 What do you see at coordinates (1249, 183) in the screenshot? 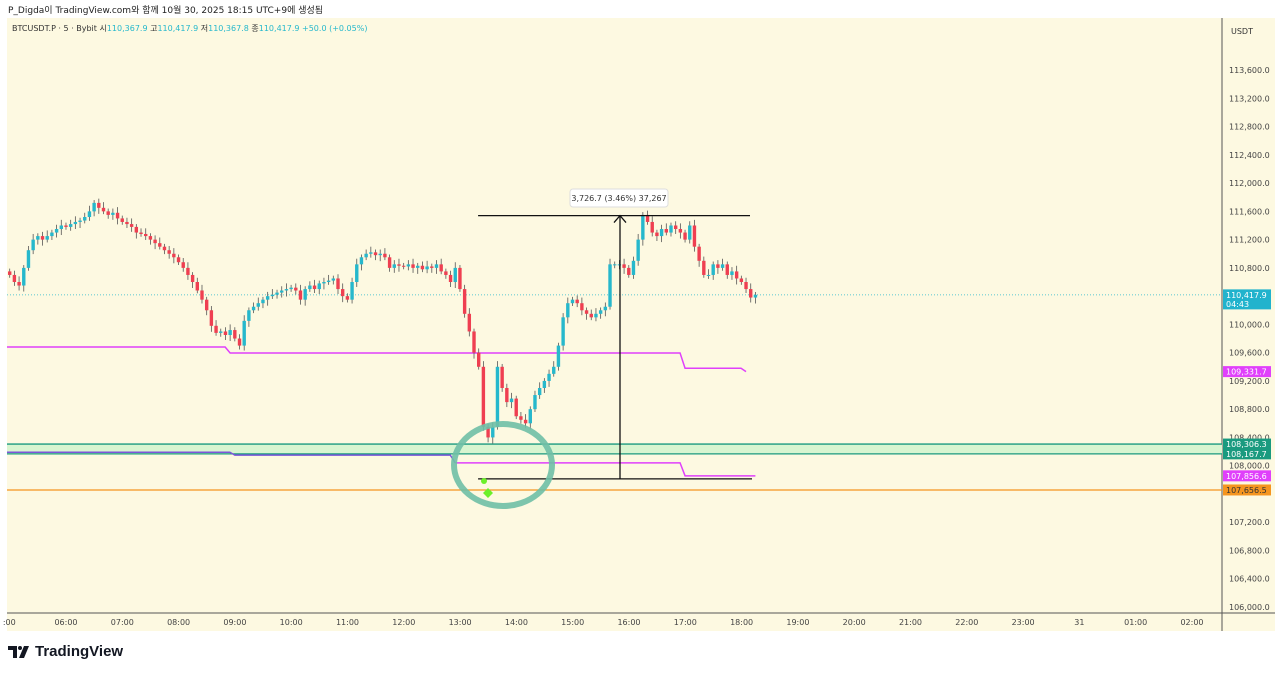
I see `y-tick-label: 112,000.0` at bounding box center [1249, 183].